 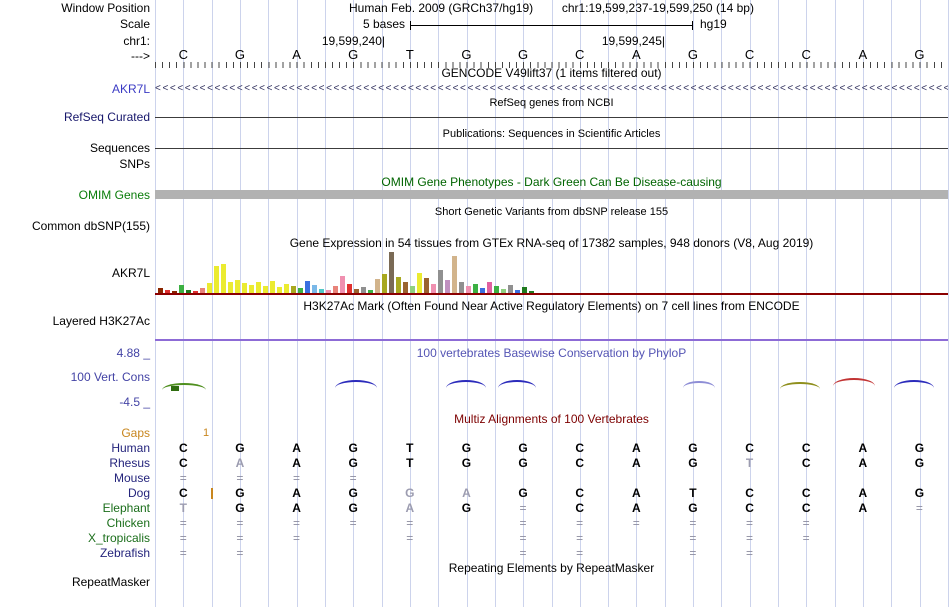 I want to click on common-dbsnp-label: Common dbSNP(155), so click(x=90, y=226).